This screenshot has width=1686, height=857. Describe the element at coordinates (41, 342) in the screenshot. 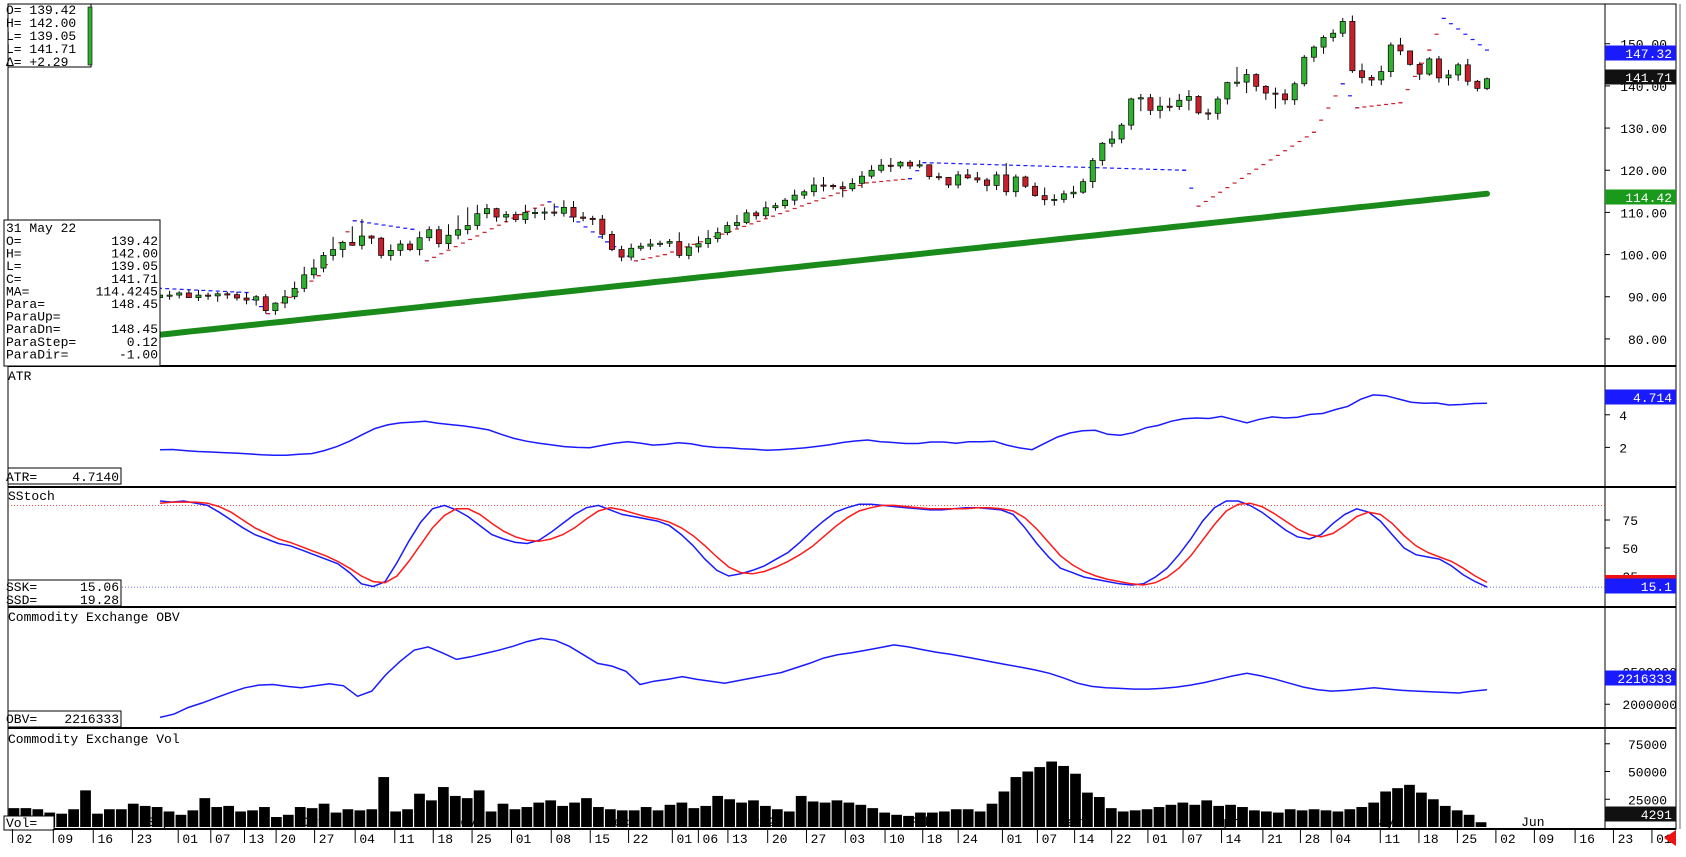

I see `info-box-label: ParaStep=` at that location.